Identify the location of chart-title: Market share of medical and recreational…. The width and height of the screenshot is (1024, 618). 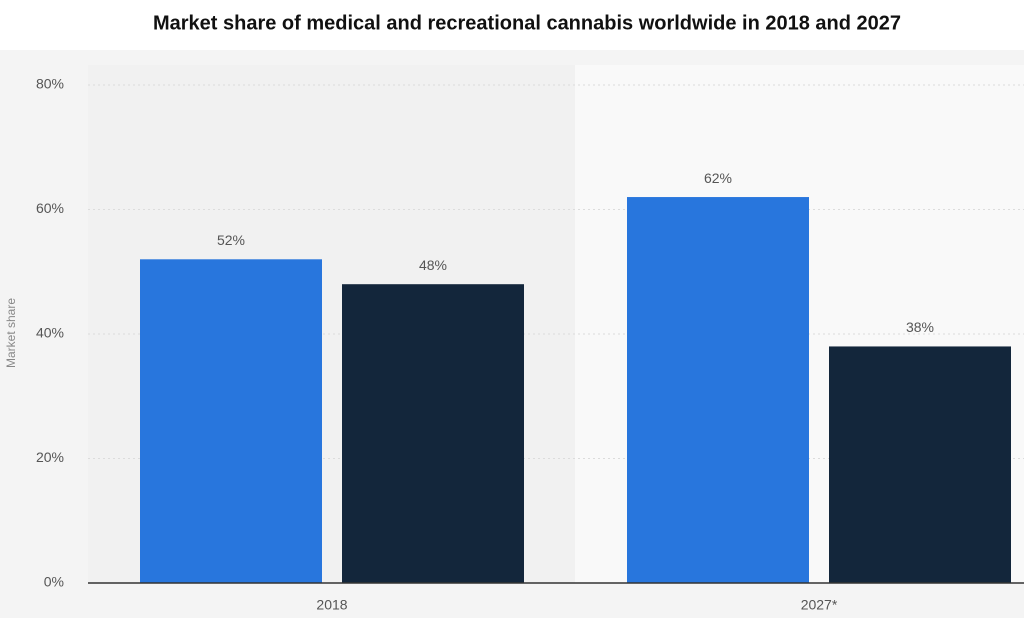
(527, 23).